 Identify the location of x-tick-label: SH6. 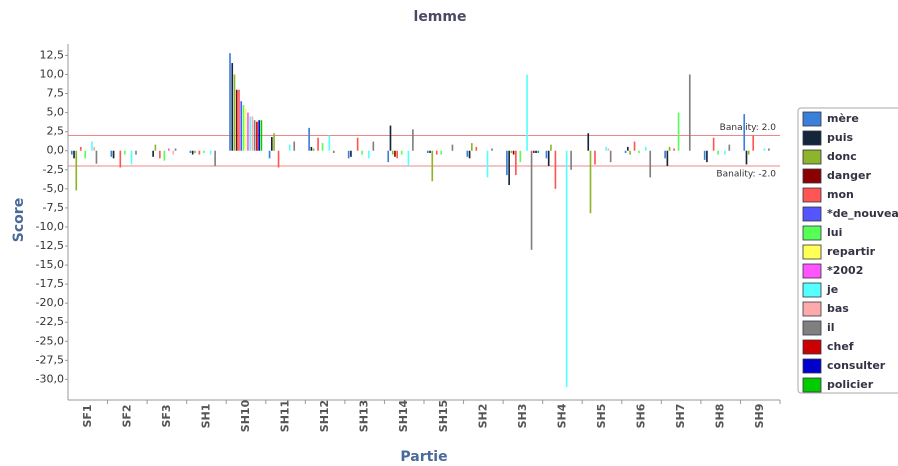
(641, 415).